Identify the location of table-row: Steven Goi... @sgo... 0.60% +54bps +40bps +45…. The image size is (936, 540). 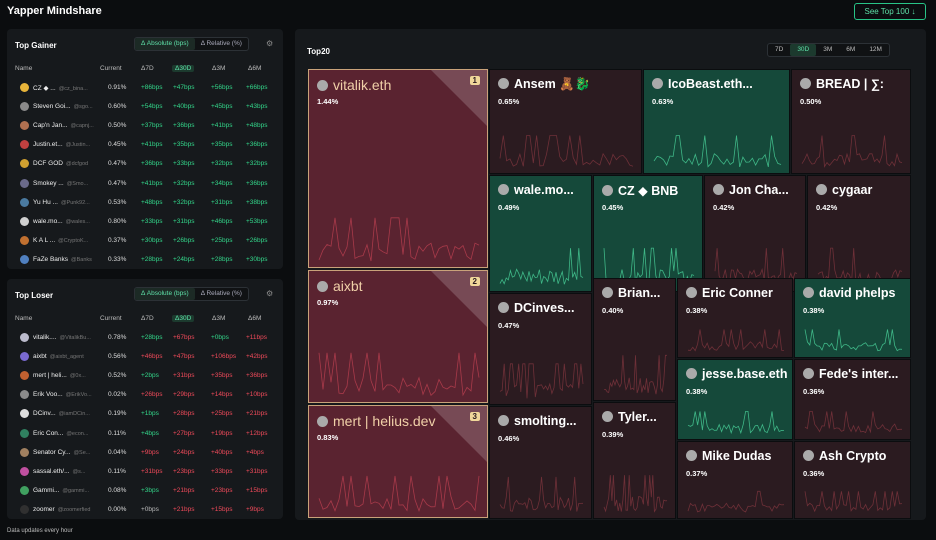
(148, 107).